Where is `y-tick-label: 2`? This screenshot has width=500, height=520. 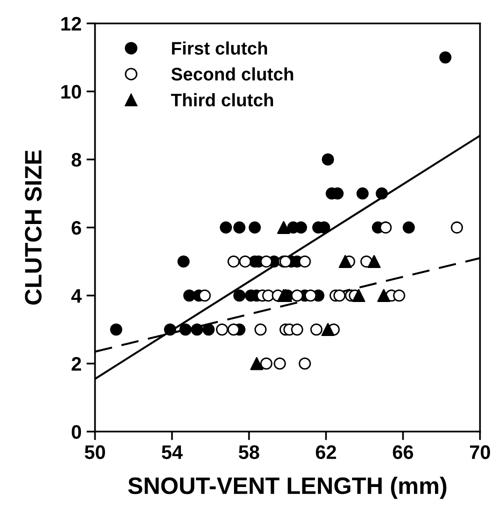
y-tick-label: 2 is located at coordinates (77, 364).